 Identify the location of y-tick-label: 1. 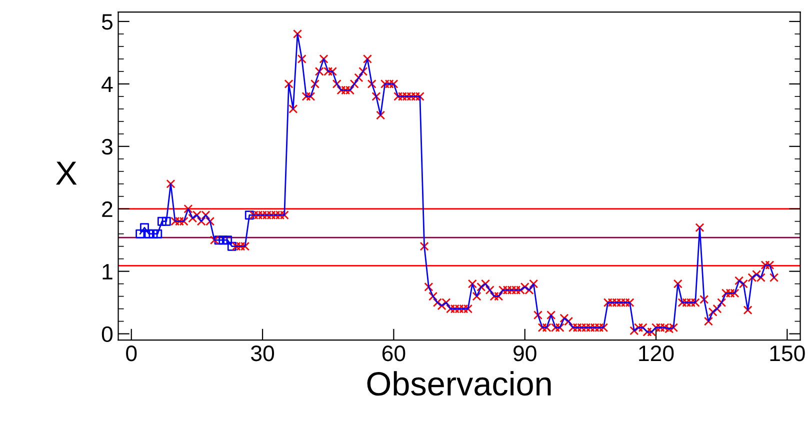
(107, 272).